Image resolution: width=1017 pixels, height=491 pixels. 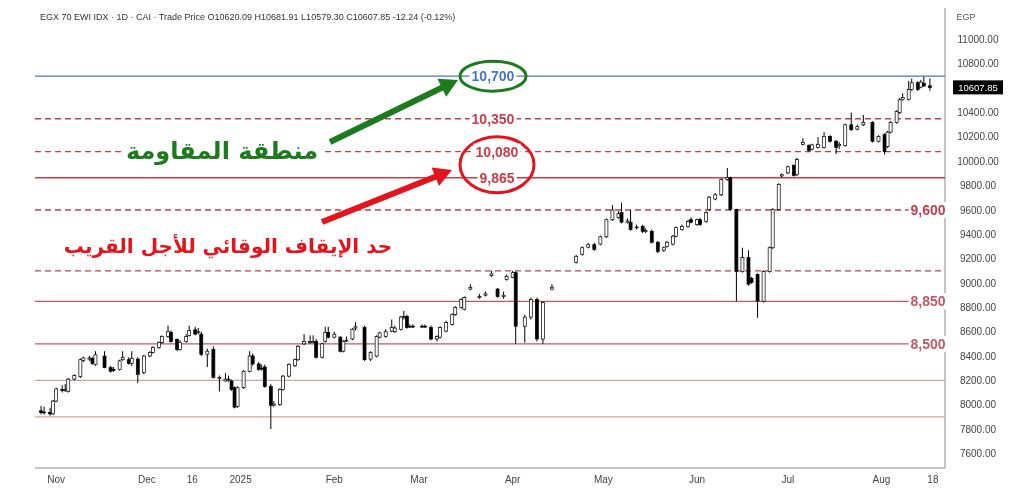 What do you see at coordinates (497, 151) in the screenshot?
I see `ref-line-label: 10,080` at bounding box center [497, 151].